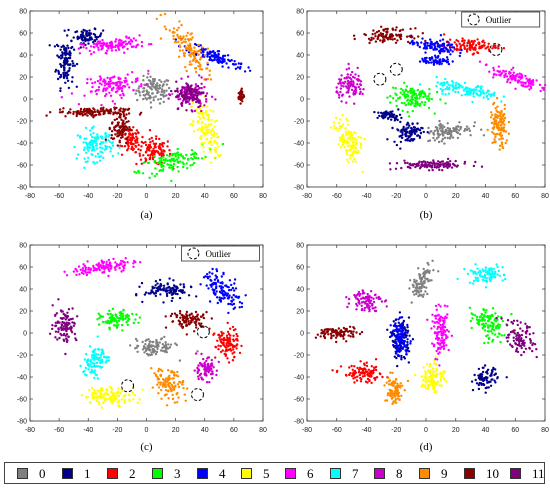  Describe the element at coordinates (22, 166) in the screenshot. I see `y-tick-label: -60` at that location.